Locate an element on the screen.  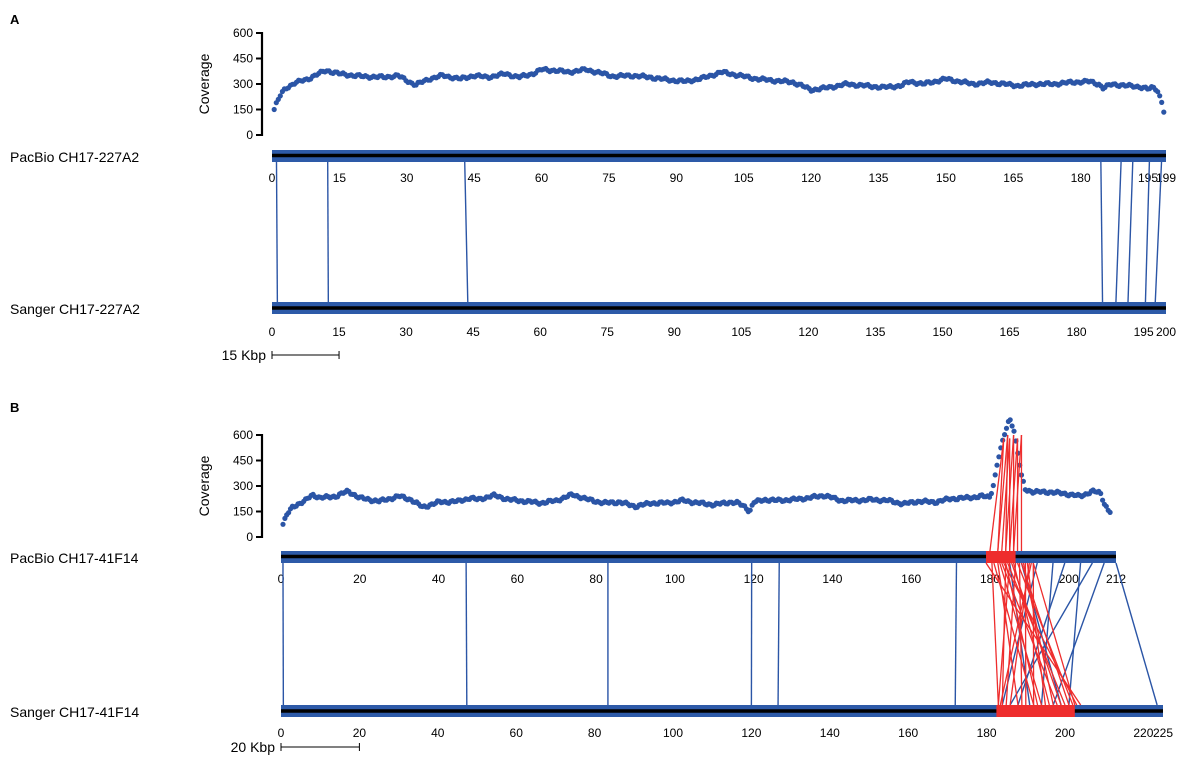
track-tick-label: 140 is located at coordinates (832, 579).